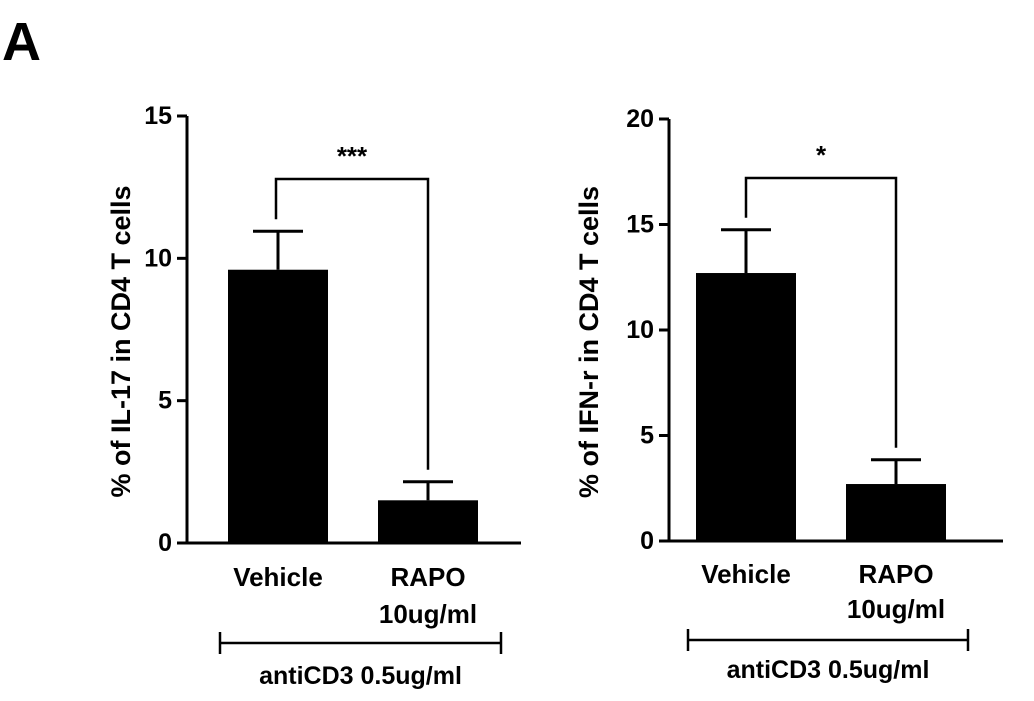 The image size is (1034, 701). What do you see at coordinates (121, 341) in the screenshot?
I see `y-axis-title: % of IL-17 in CD4 T cells` at bounding box center [121, 341].